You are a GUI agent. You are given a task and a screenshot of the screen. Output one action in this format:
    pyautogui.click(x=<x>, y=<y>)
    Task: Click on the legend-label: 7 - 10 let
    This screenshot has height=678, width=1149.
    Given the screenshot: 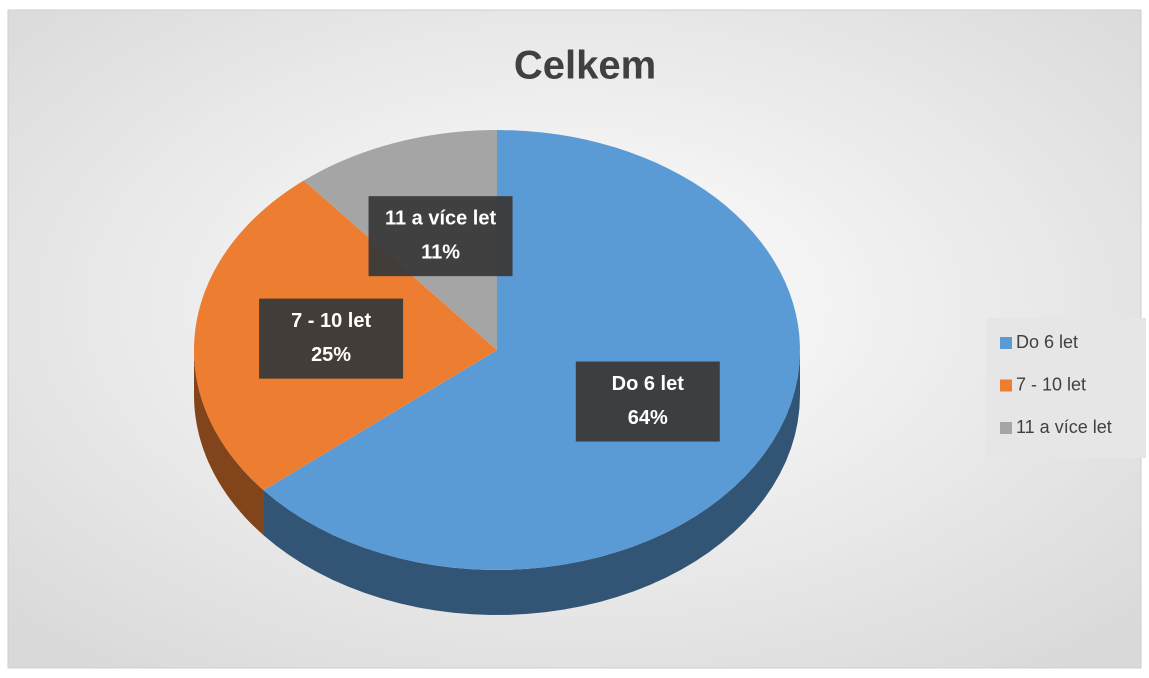 What is the action you would take?
    pyautogui.click(x=1051, y=384)
    